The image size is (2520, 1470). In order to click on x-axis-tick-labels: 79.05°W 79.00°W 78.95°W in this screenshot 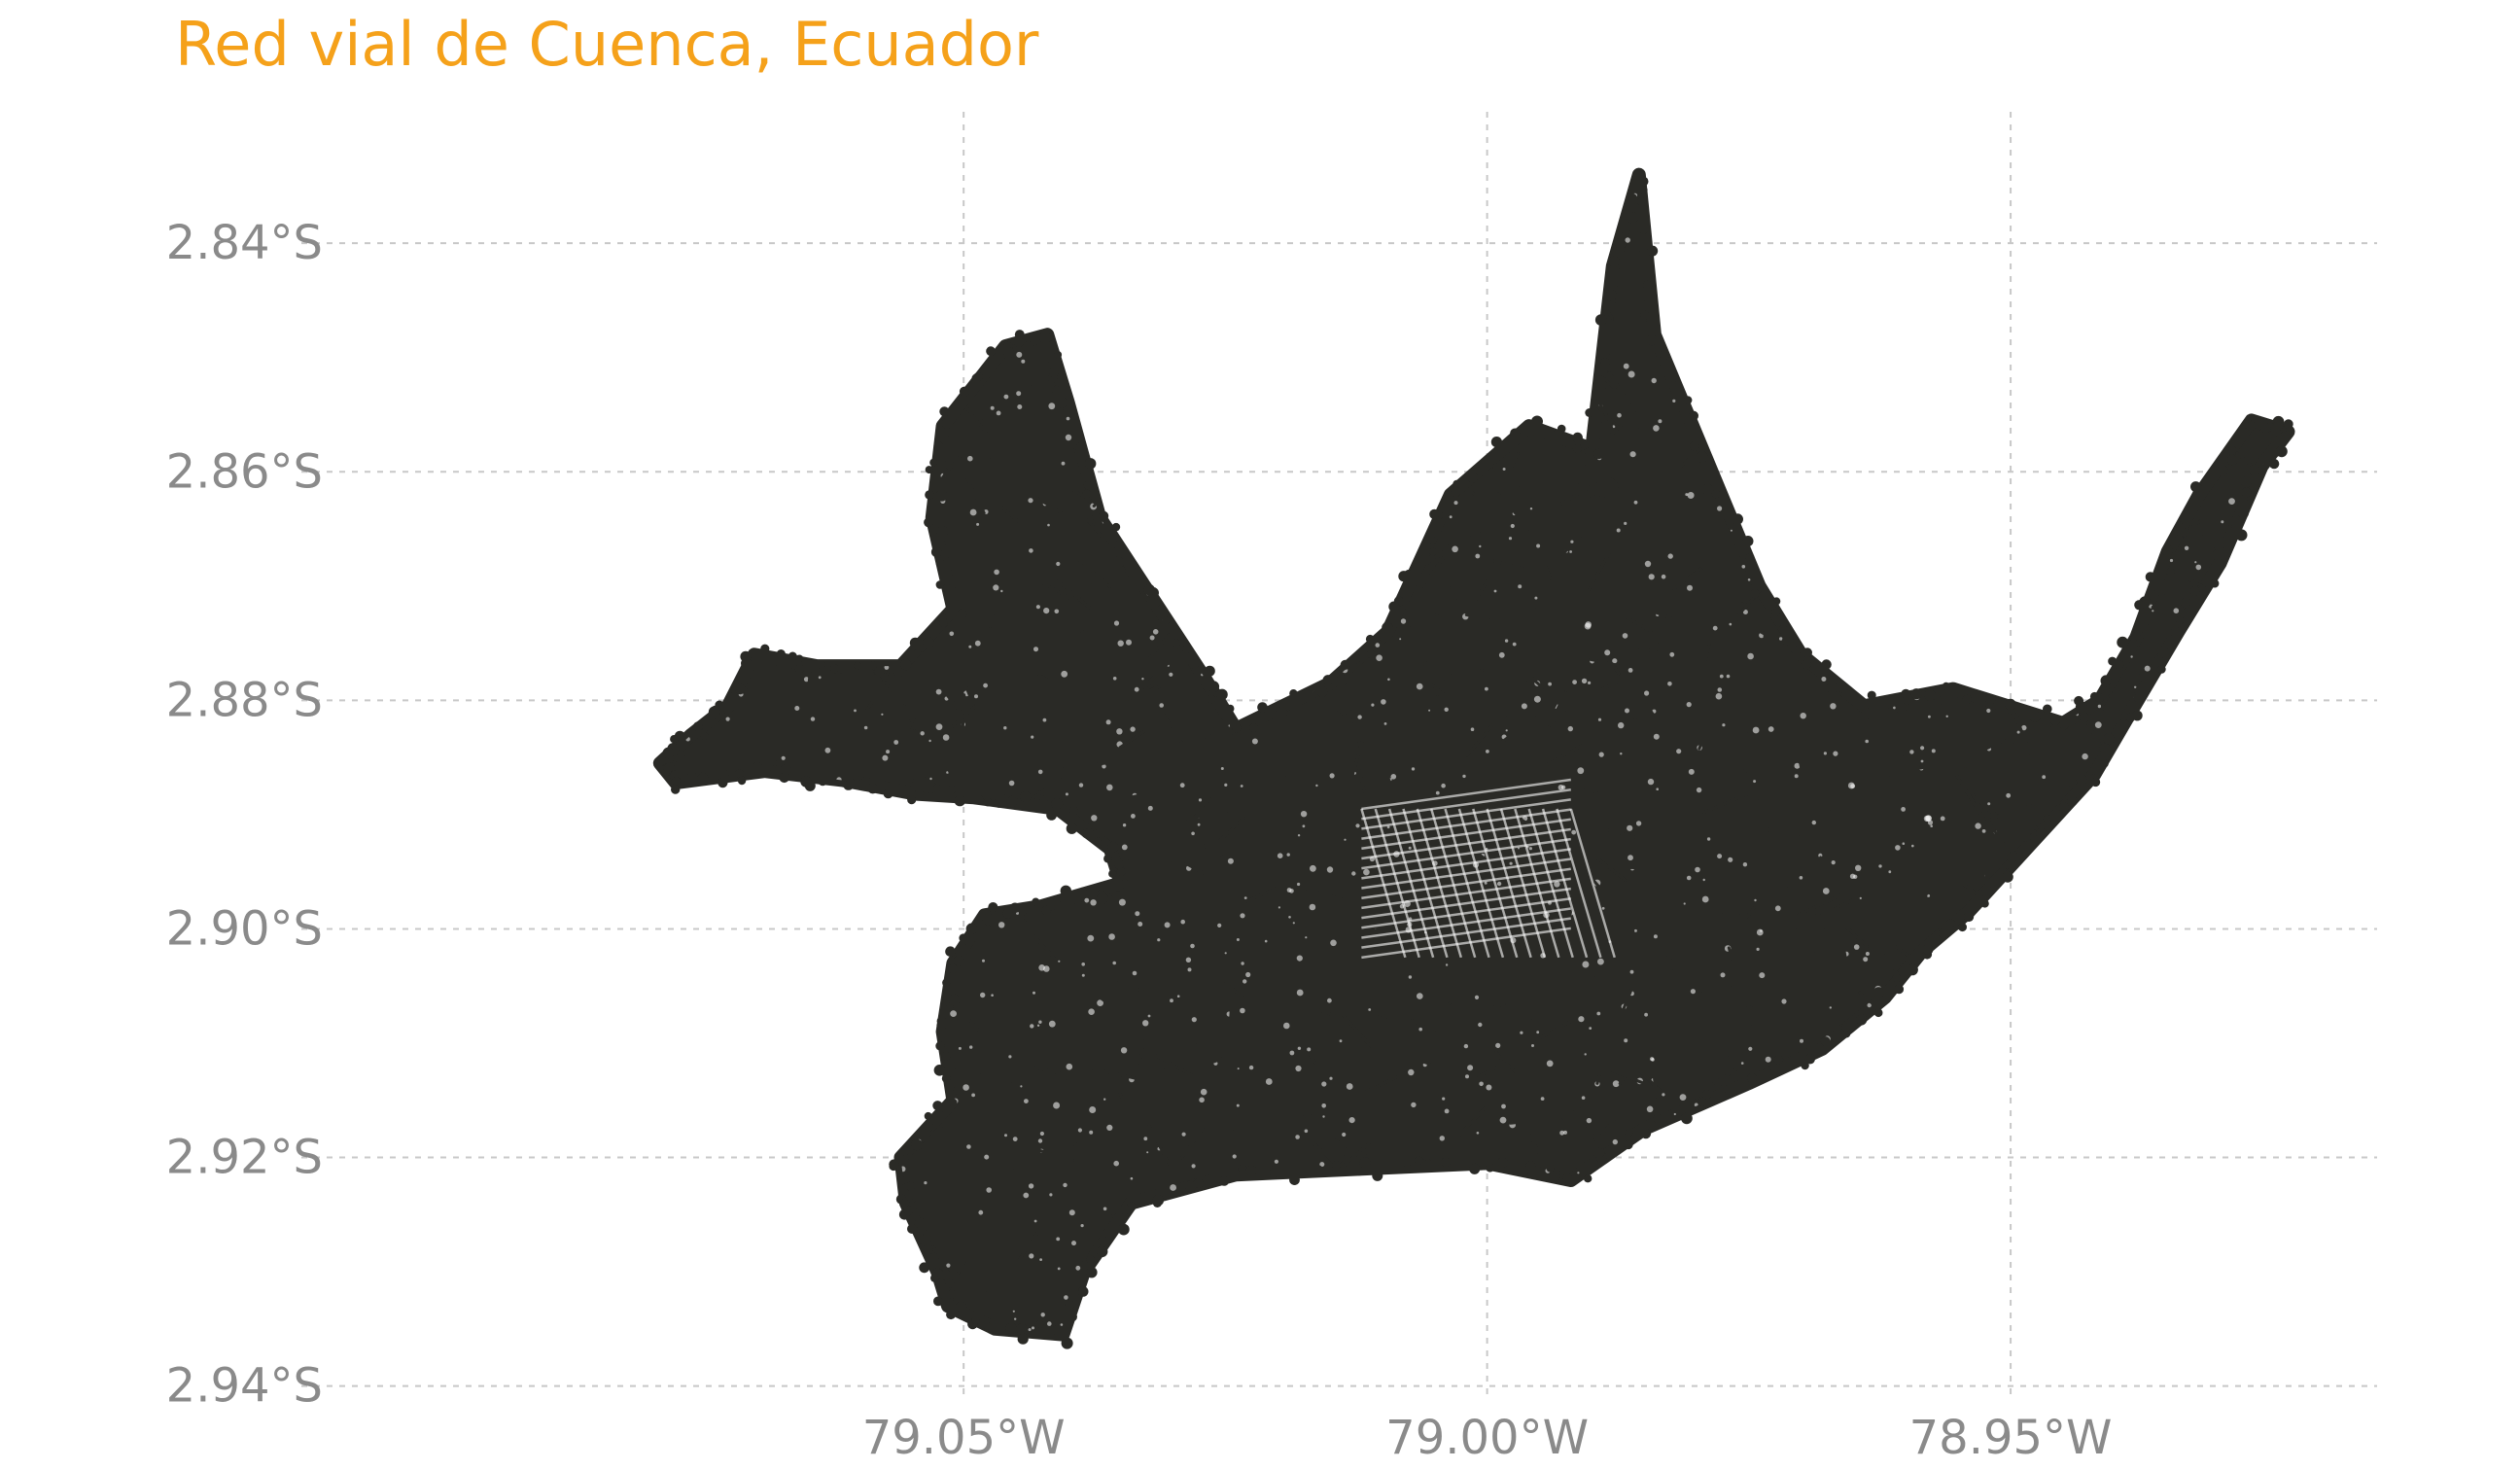, I will do `click(1487, 1438)`.